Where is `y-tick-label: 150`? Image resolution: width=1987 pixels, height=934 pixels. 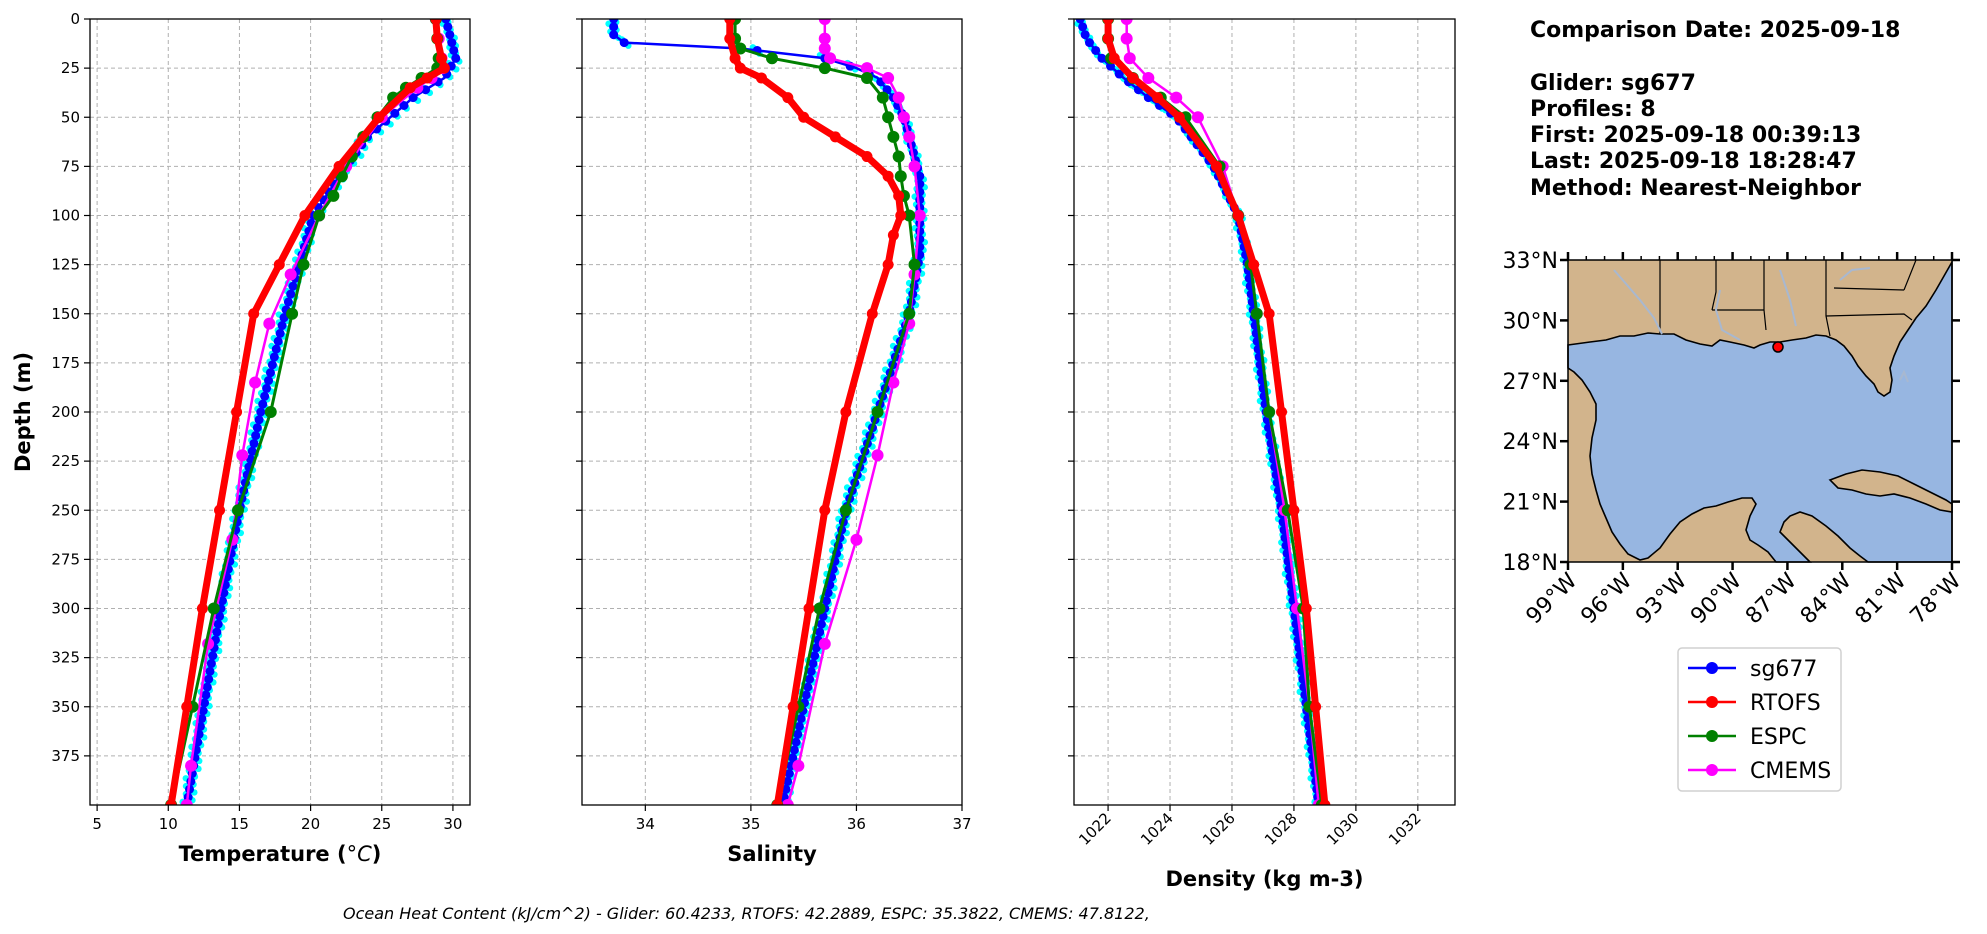
y-tick-label: 150 is located at coordinates (65, 314).